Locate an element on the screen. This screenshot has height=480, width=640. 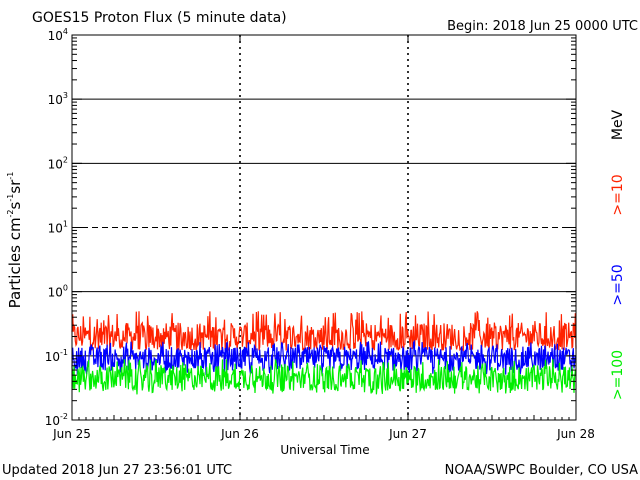
y-tick-label: 10⁻² is located at coordinates (56, 420).